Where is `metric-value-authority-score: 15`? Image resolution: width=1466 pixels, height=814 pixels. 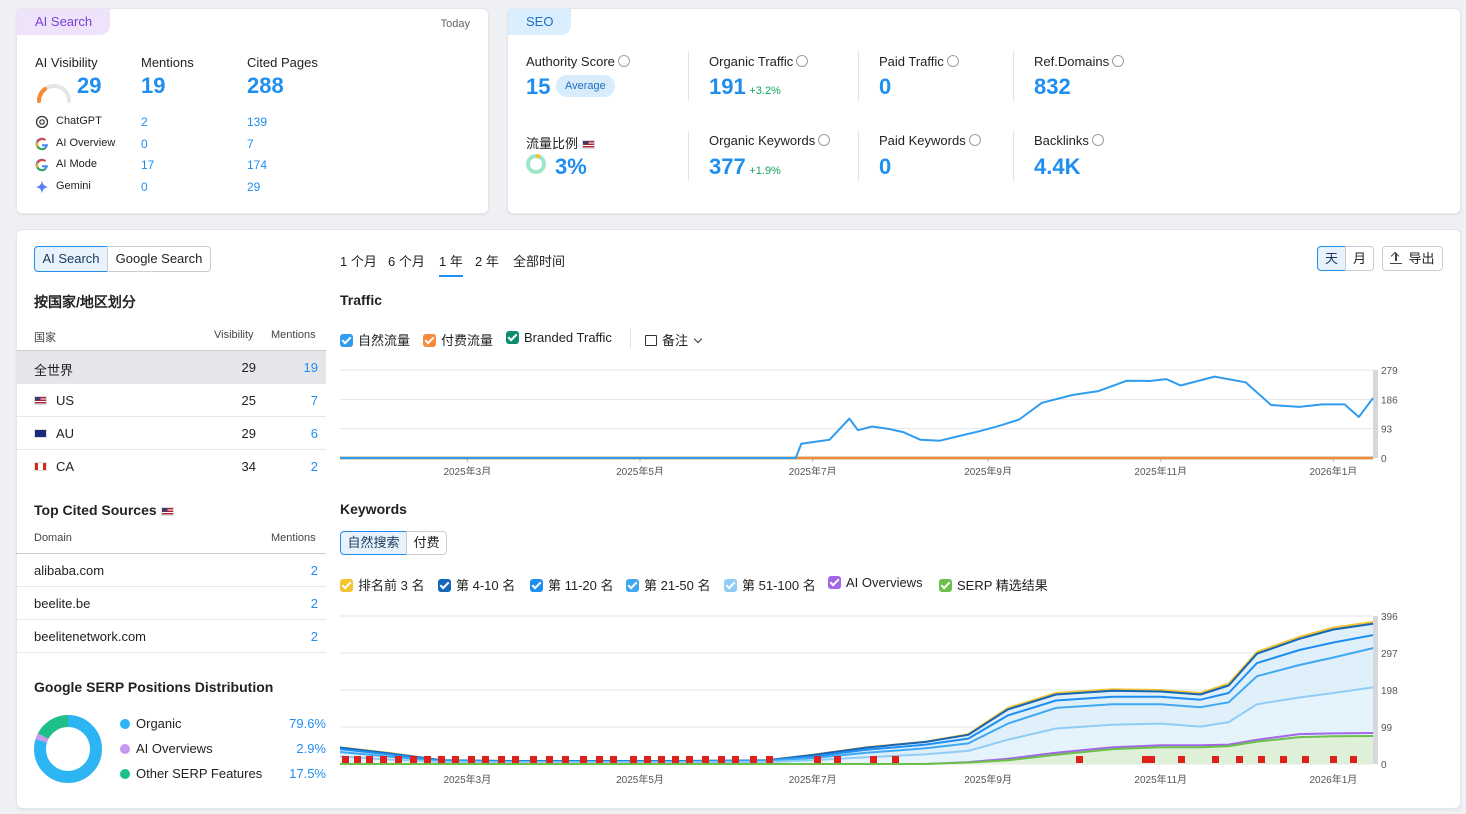 metric-value-authority-score: 15 is located at coordinates (538, 86).